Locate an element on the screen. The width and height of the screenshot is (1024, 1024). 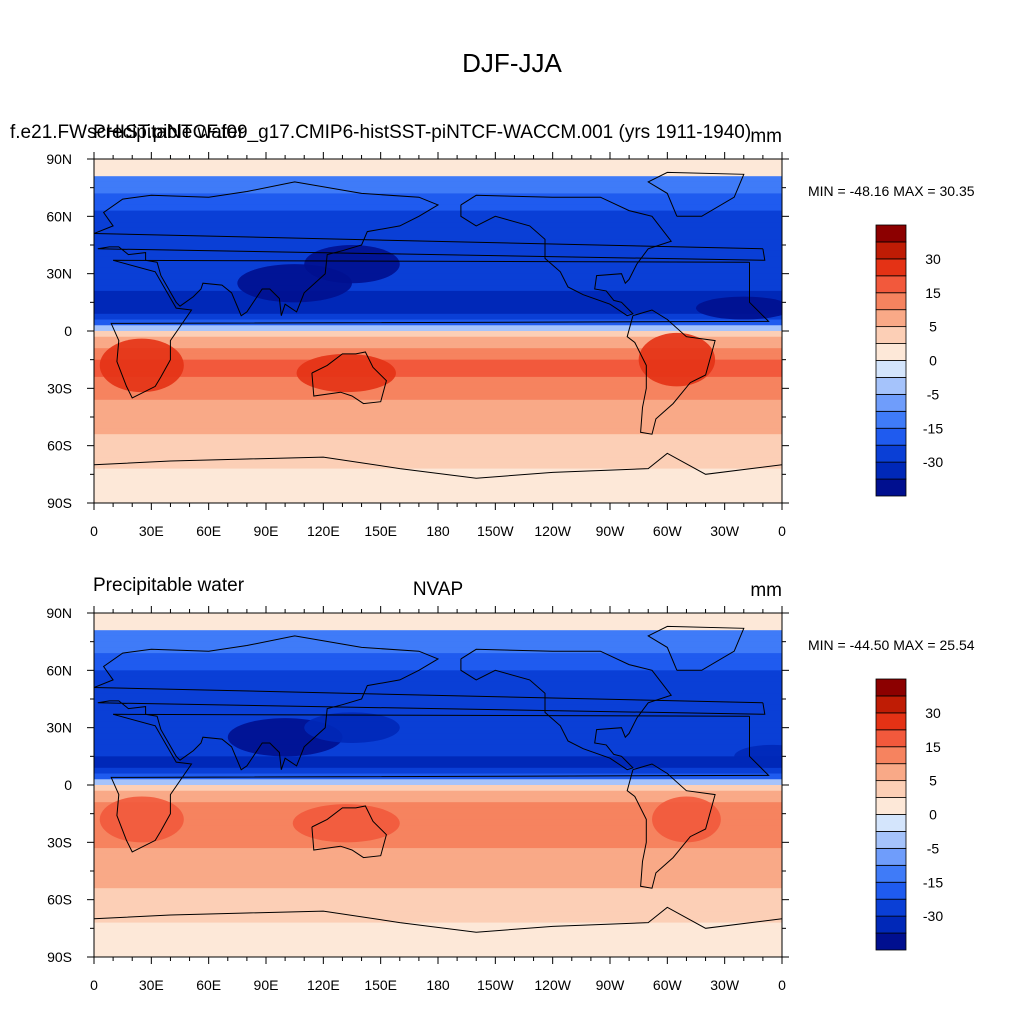
x-tick-label: 180 is located at coordinates (438, 985).